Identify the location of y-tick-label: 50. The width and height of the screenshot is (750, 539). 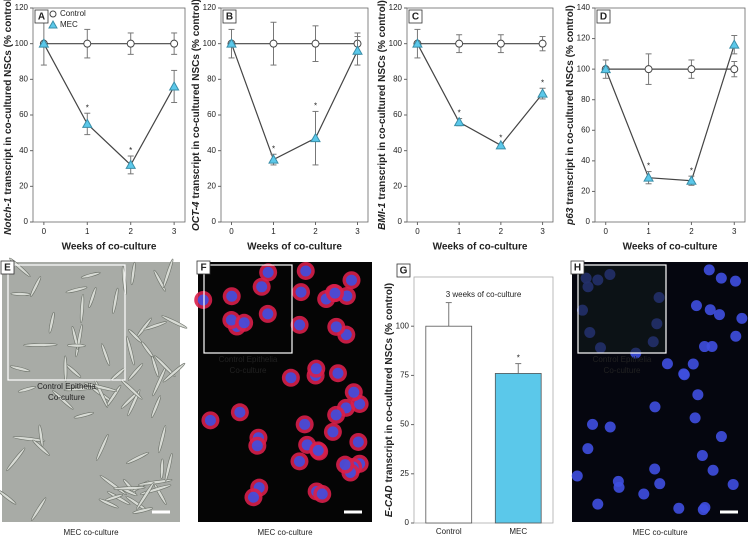
(404, 424).